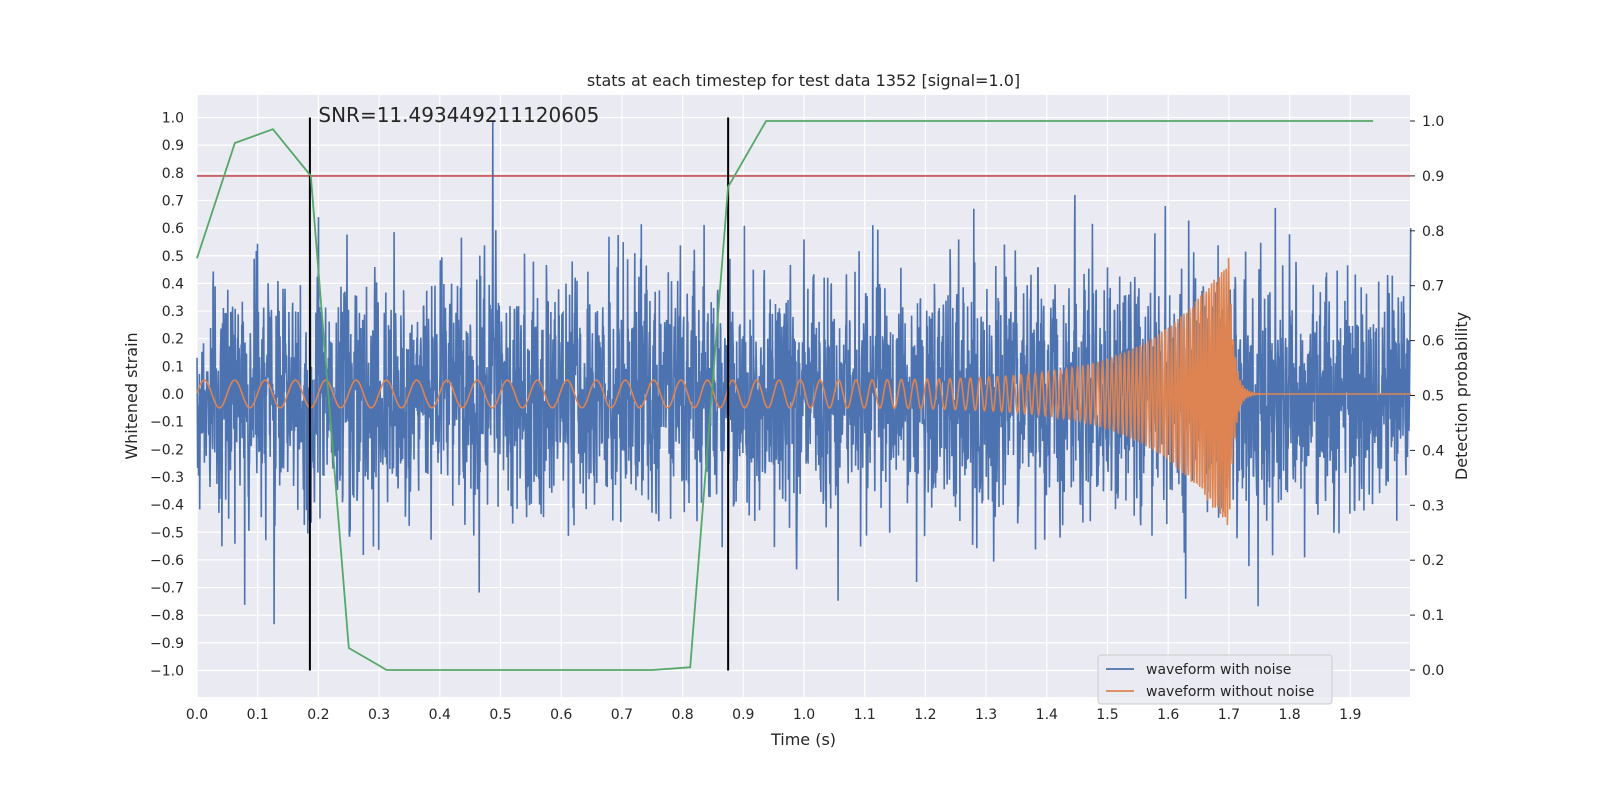  I want to click on legend-box, so click(1215, 679).